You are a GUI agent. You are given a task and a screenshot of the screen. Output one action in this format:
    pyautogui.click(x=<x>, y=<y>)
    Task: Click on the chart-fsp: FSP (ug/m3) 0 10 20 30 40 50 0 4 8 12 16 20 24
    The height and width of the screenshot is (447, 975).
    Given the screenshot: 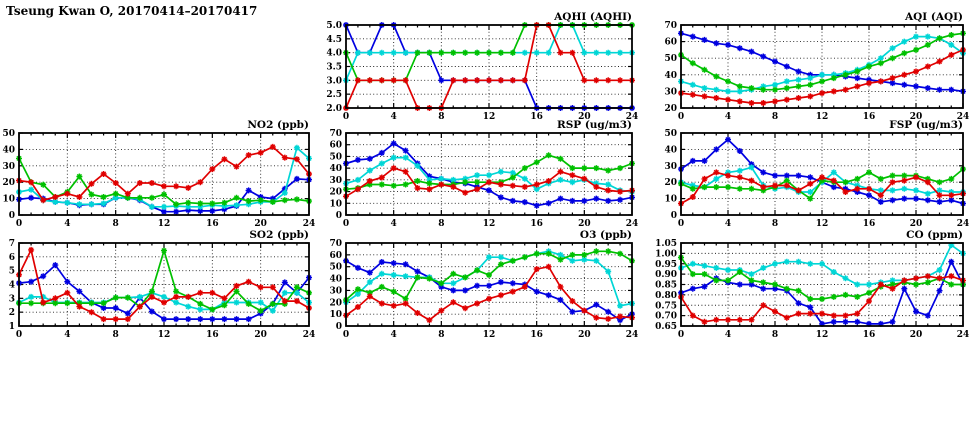 What is the action you would take?
    pyautogui.click(x=816, y=174)
    